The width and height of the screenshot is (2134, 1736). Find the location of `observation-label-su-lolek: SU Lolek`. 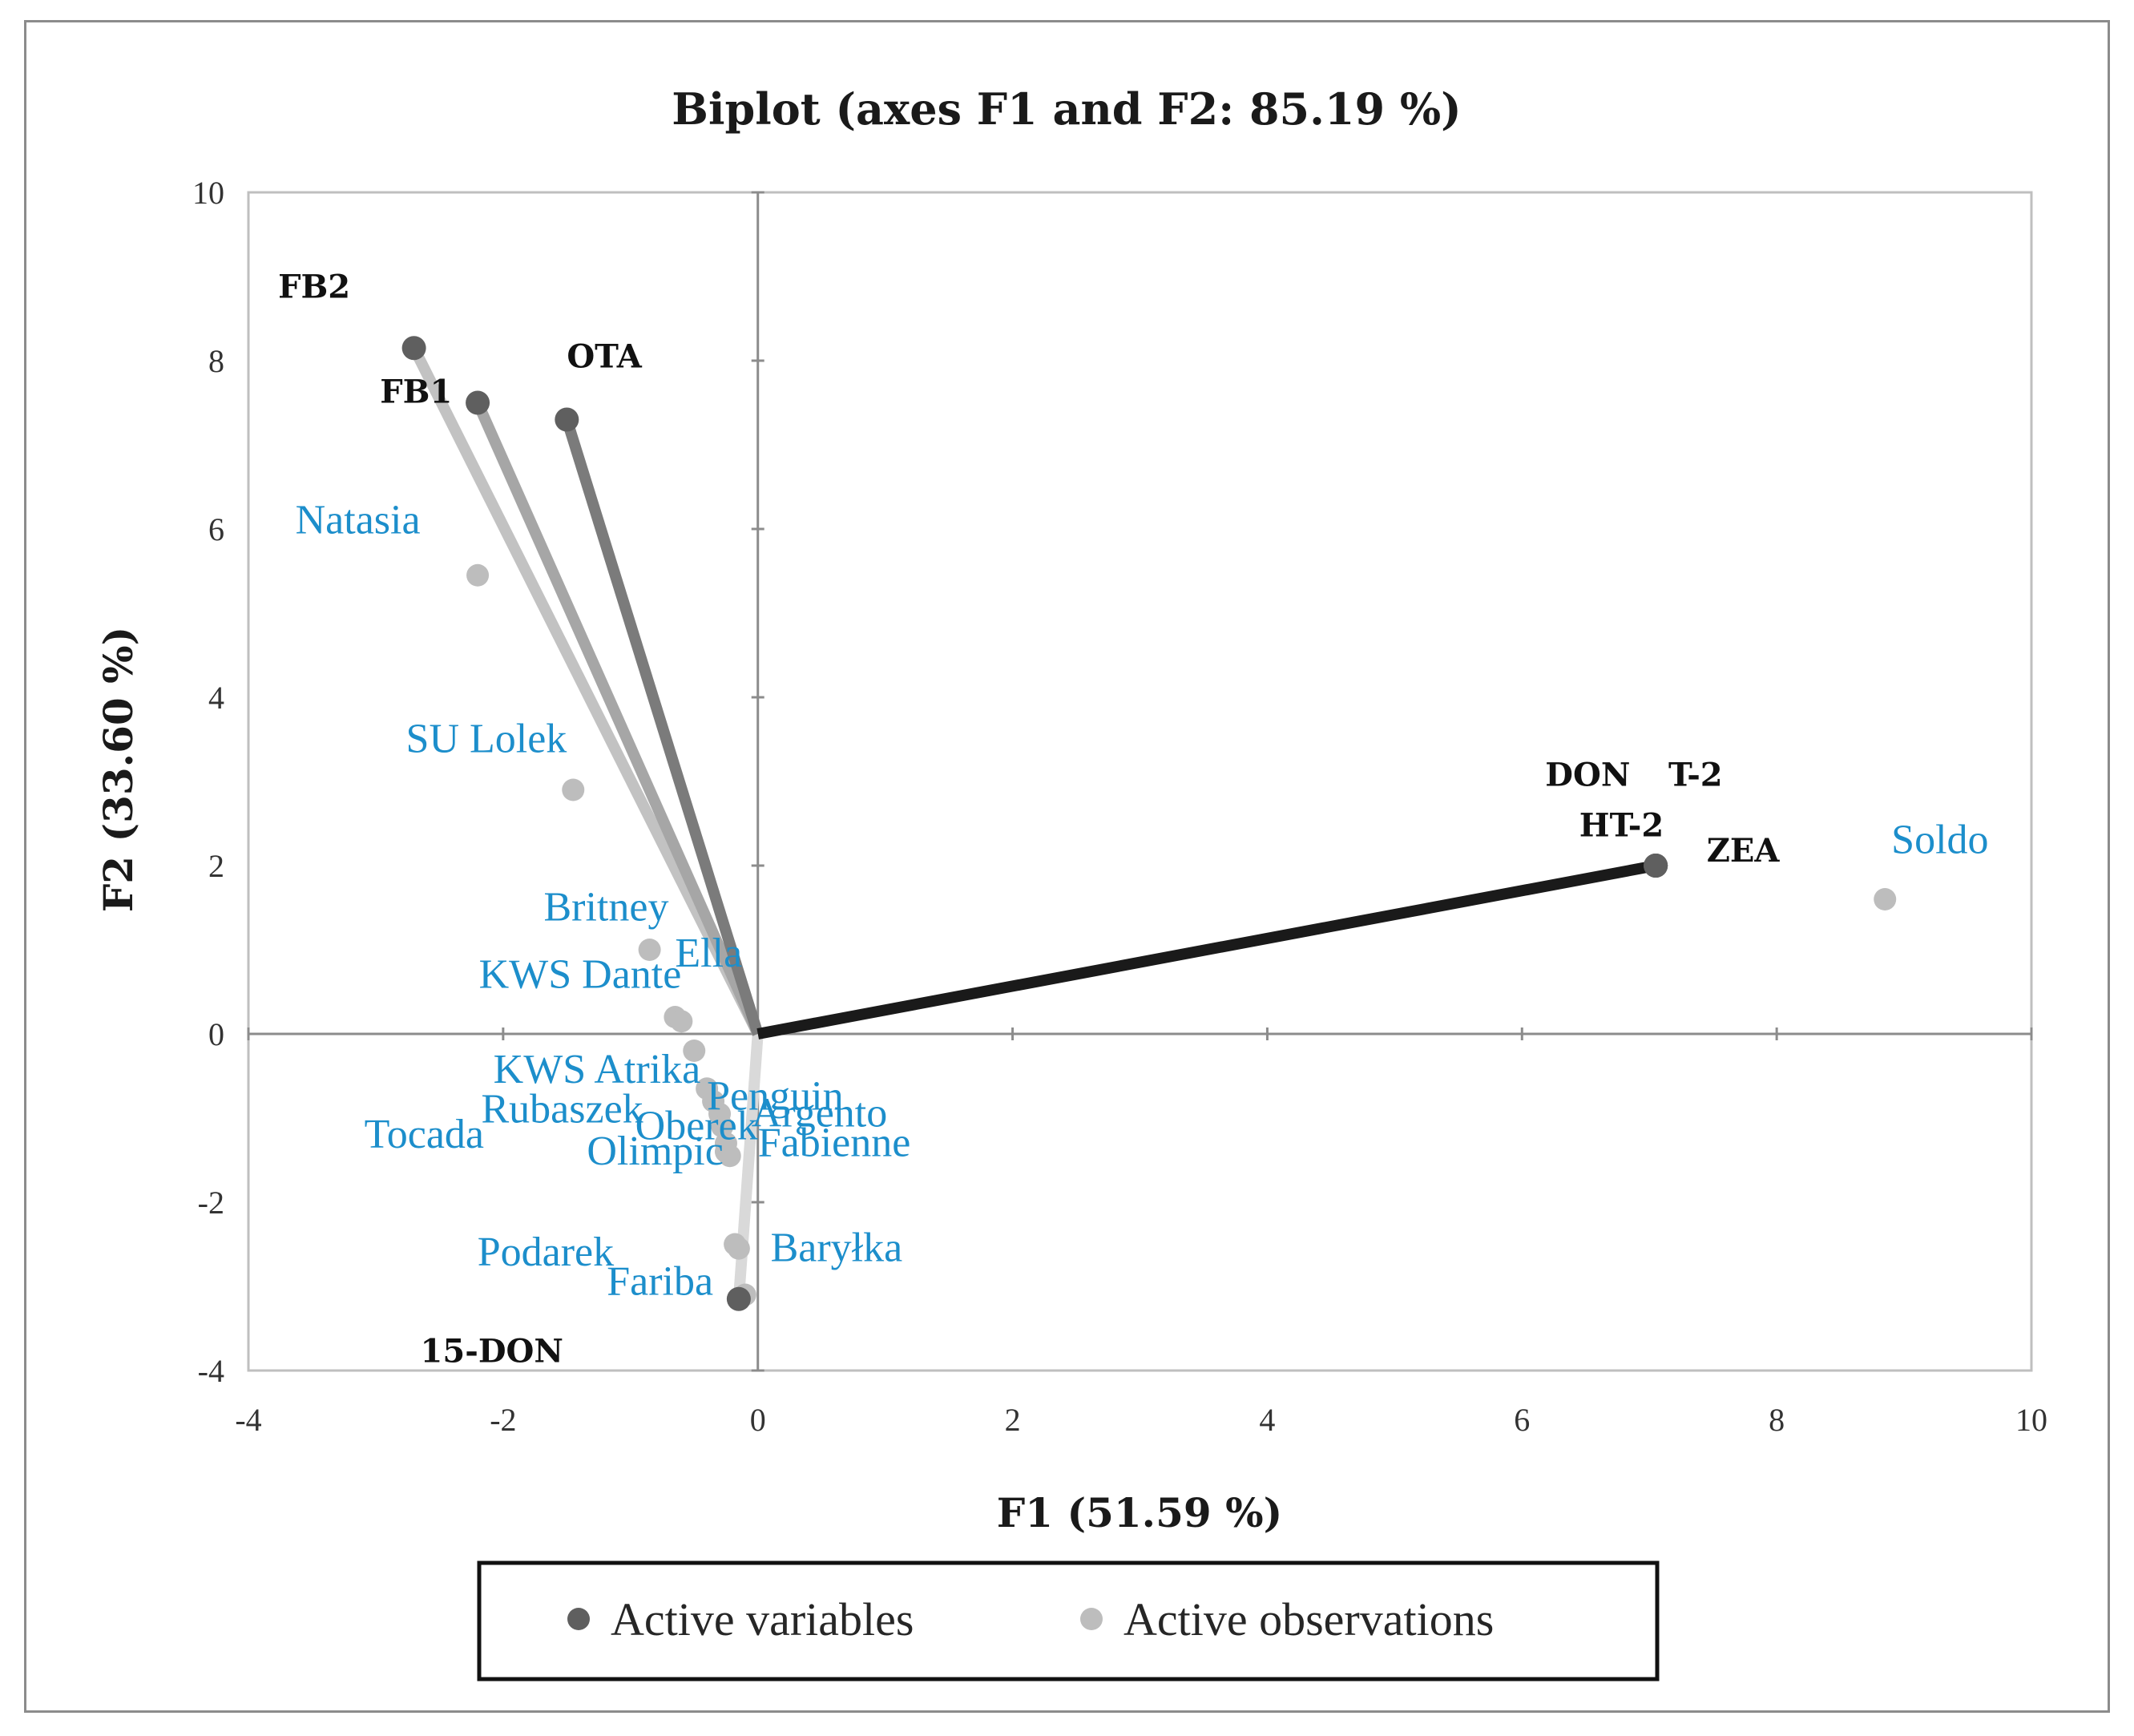

observation-label-su-lolek: SU Lolek is located at coordinates (486, 739).